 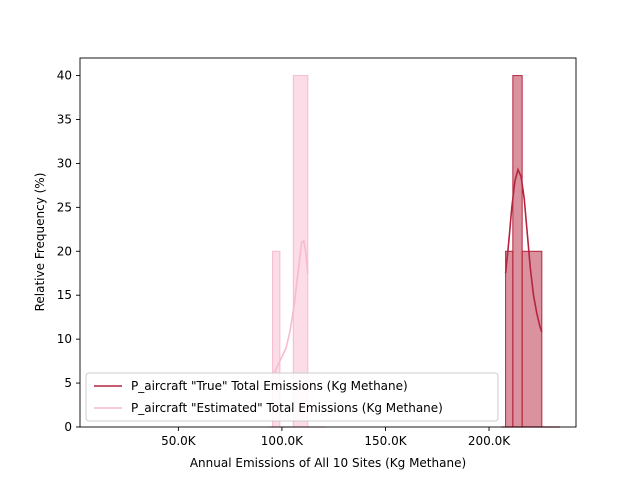 I want to click on y-tick-label: 0, so click(x=68, y=427).